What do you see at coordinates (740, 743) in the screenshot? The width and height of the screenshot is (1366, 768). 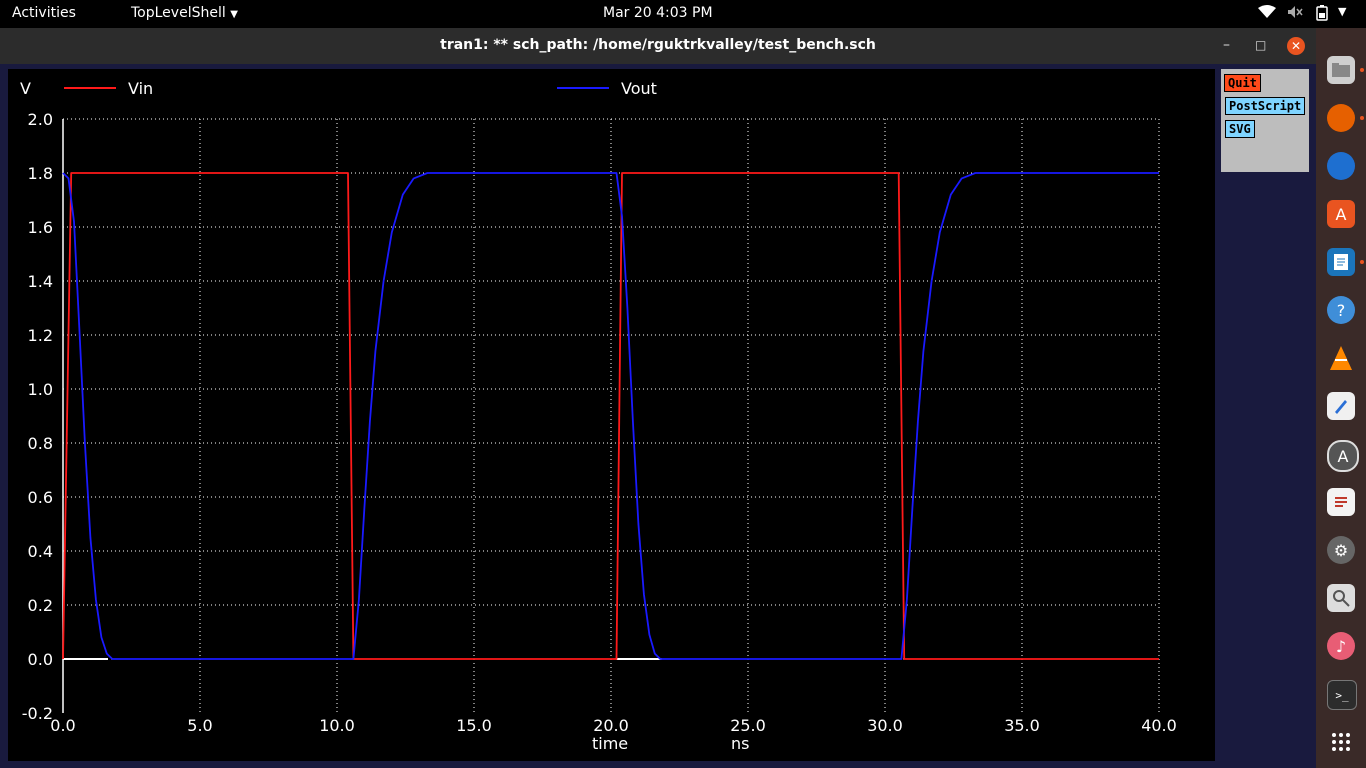 I see `x-axis-unit: ns` at bounding box center [740, 743].